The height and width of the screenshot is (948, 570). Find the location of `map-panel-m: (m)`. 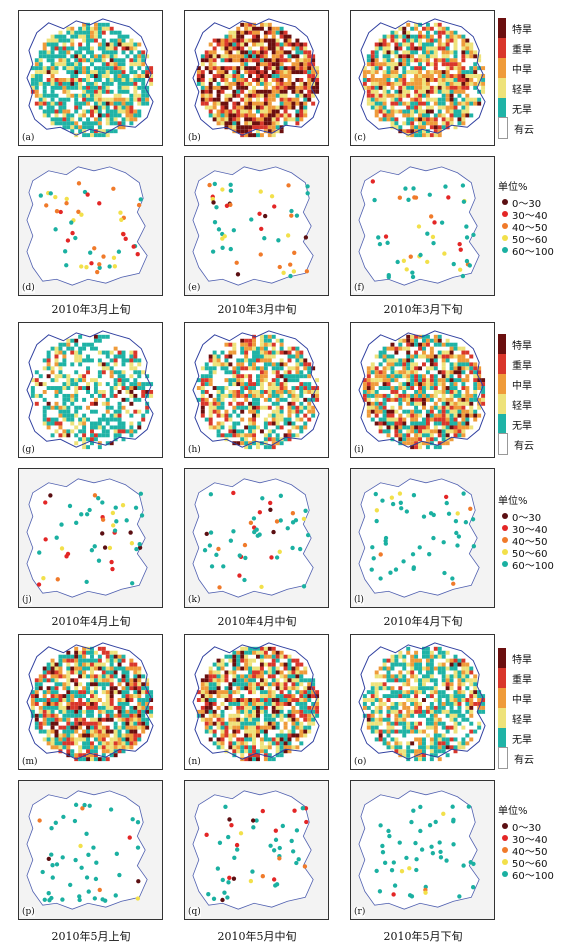

map-panel-m: (m) is located at coordinates (90, 702).